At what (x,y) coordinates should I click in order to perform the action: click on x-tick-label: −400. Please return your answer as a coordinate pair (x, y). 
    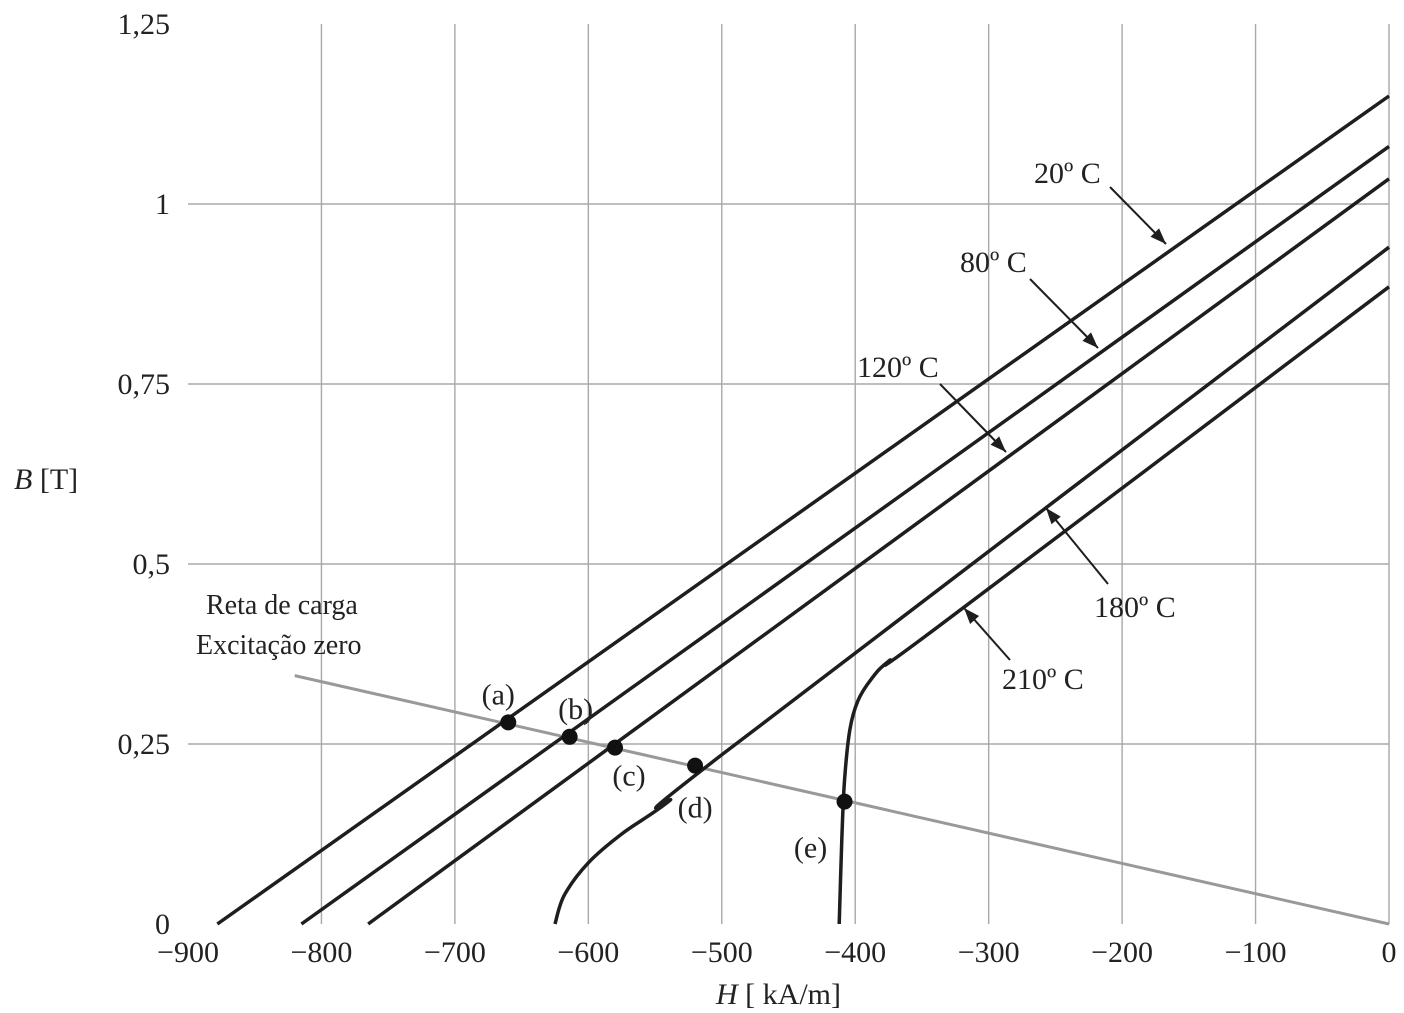
    Looking at the image, I should click on (855, 952).